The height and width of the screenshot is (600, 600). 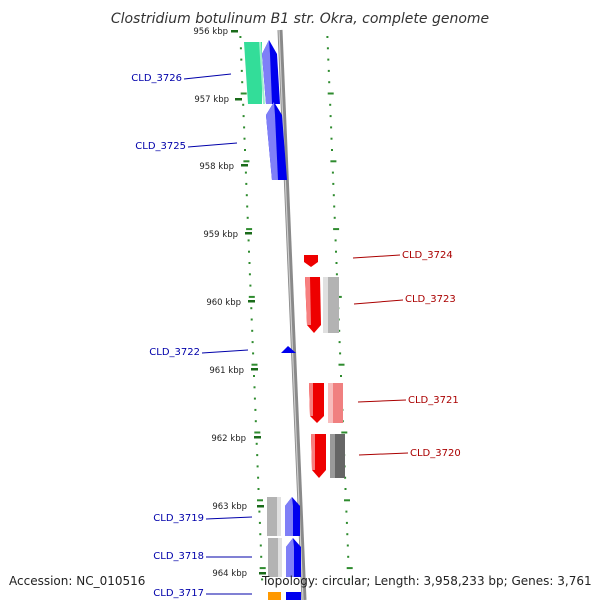 I want to click on gene-label: CLD_3718, so click(x=178, y=556).